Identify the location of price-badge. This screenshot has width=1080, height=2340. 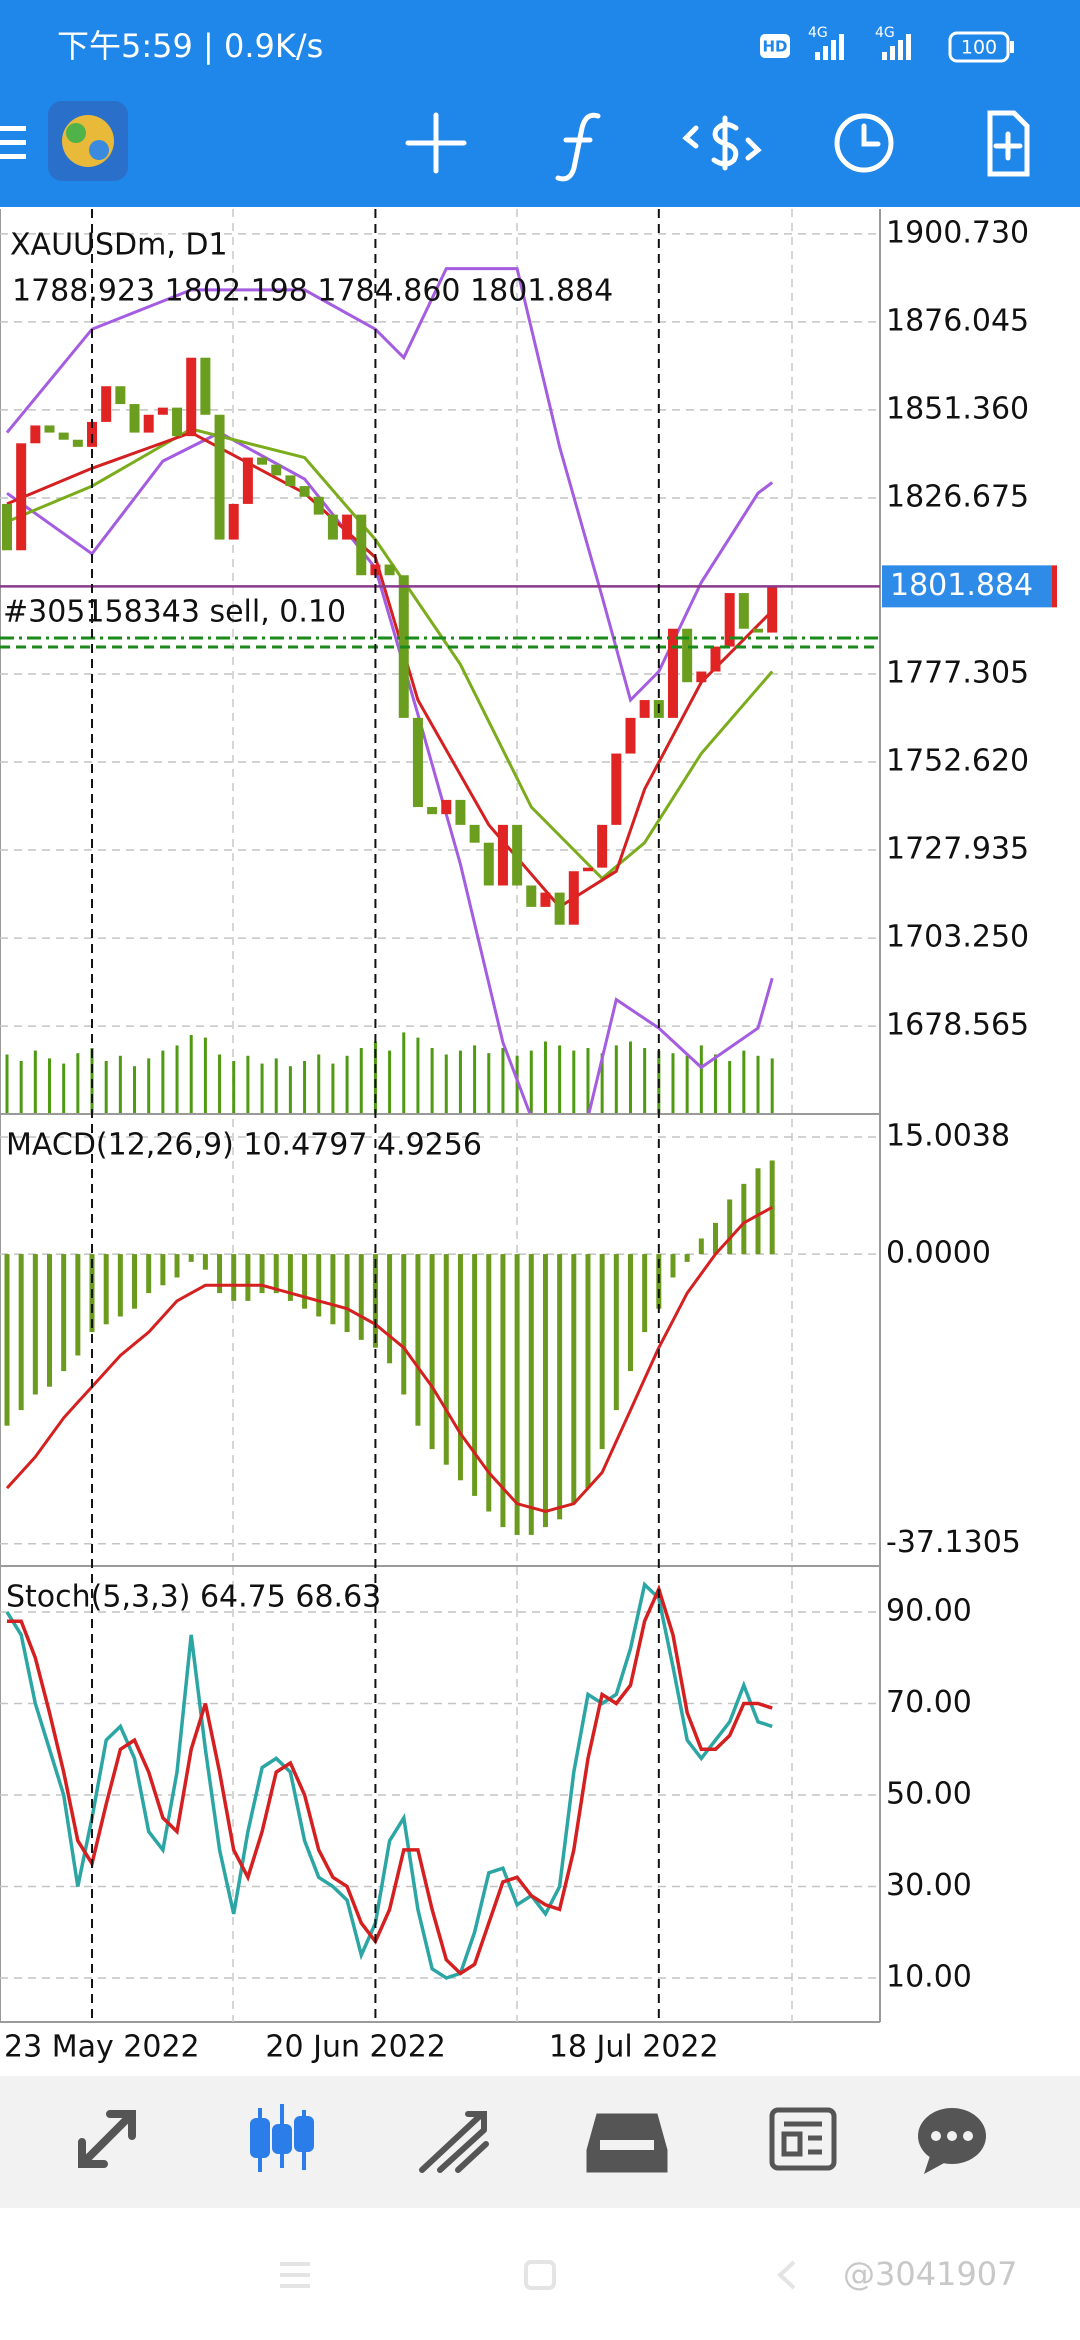
(967, 586).